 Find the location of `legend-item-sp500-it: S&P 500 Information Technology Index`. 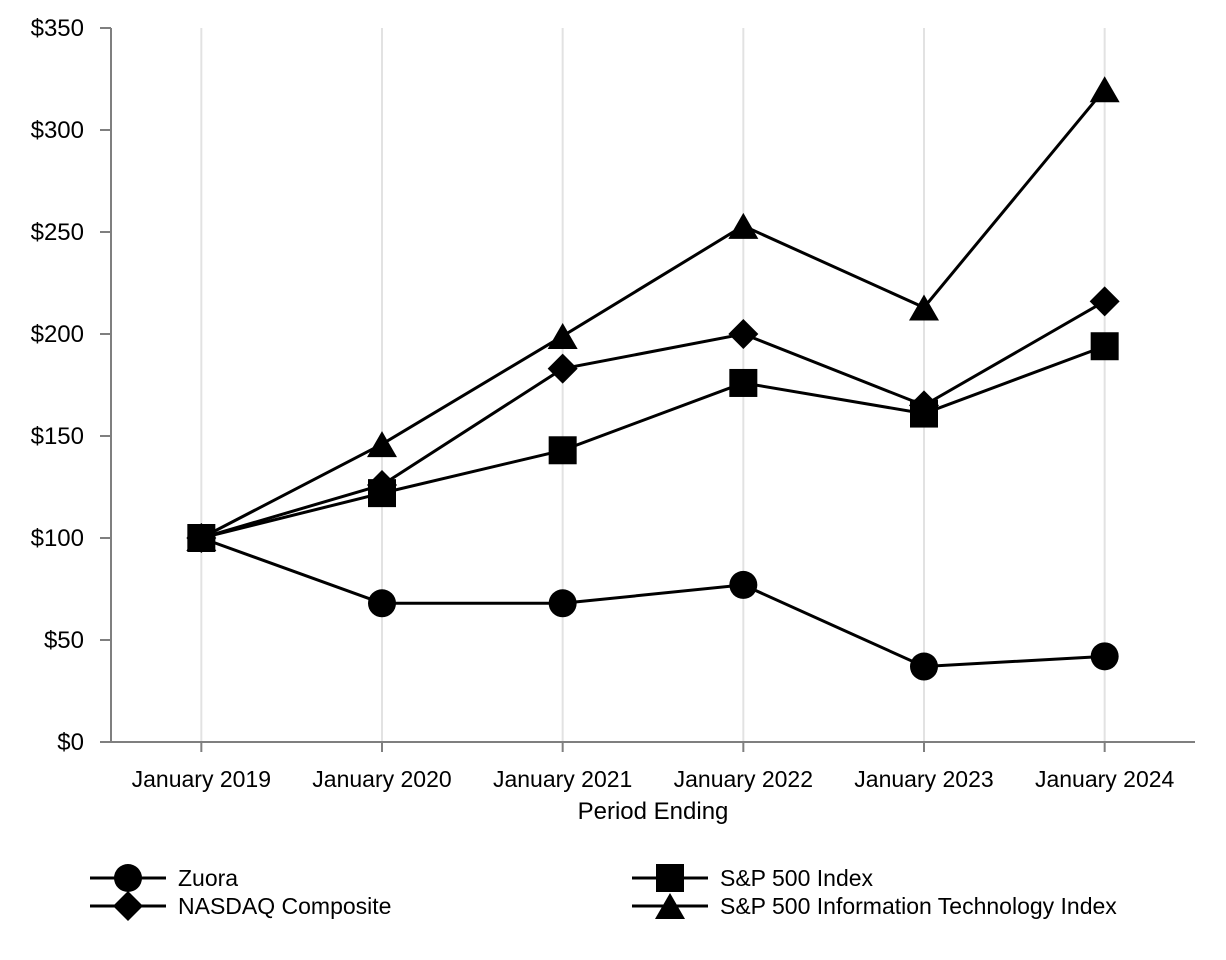

legend-item-sp500-it: S&P 500 Information Technology Index is located at coordinates (873, 906).